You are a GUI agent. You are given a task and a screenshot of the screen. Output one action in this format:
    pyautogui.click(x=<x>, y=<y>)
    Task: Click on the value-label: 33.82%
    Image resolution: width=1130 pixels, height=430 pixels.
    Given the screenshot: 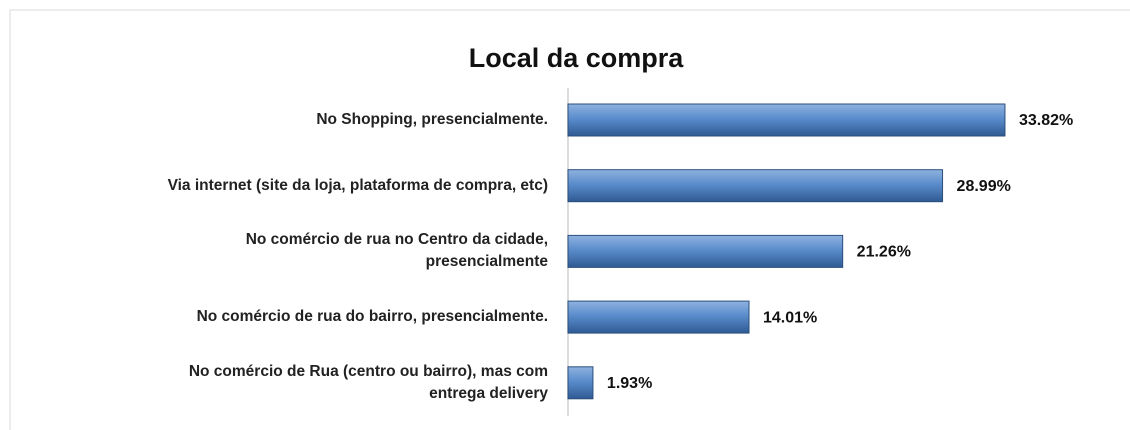 What is the action you would take?
    pyautogui.click(x=1046, y=120)
    